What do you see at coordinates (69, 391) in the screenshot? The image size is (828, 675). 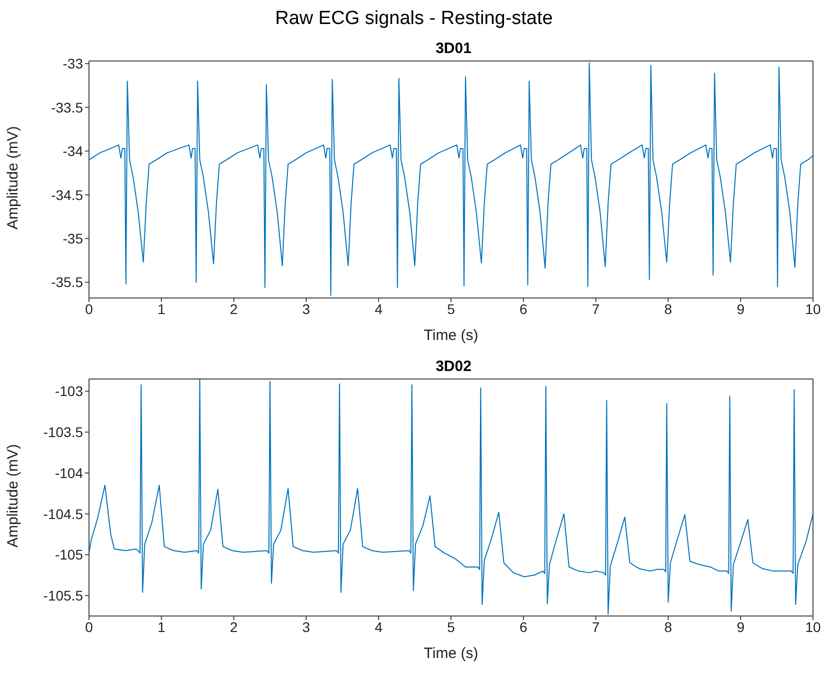 I see `y-tick-label: -103` at bounding box center [69, 391].